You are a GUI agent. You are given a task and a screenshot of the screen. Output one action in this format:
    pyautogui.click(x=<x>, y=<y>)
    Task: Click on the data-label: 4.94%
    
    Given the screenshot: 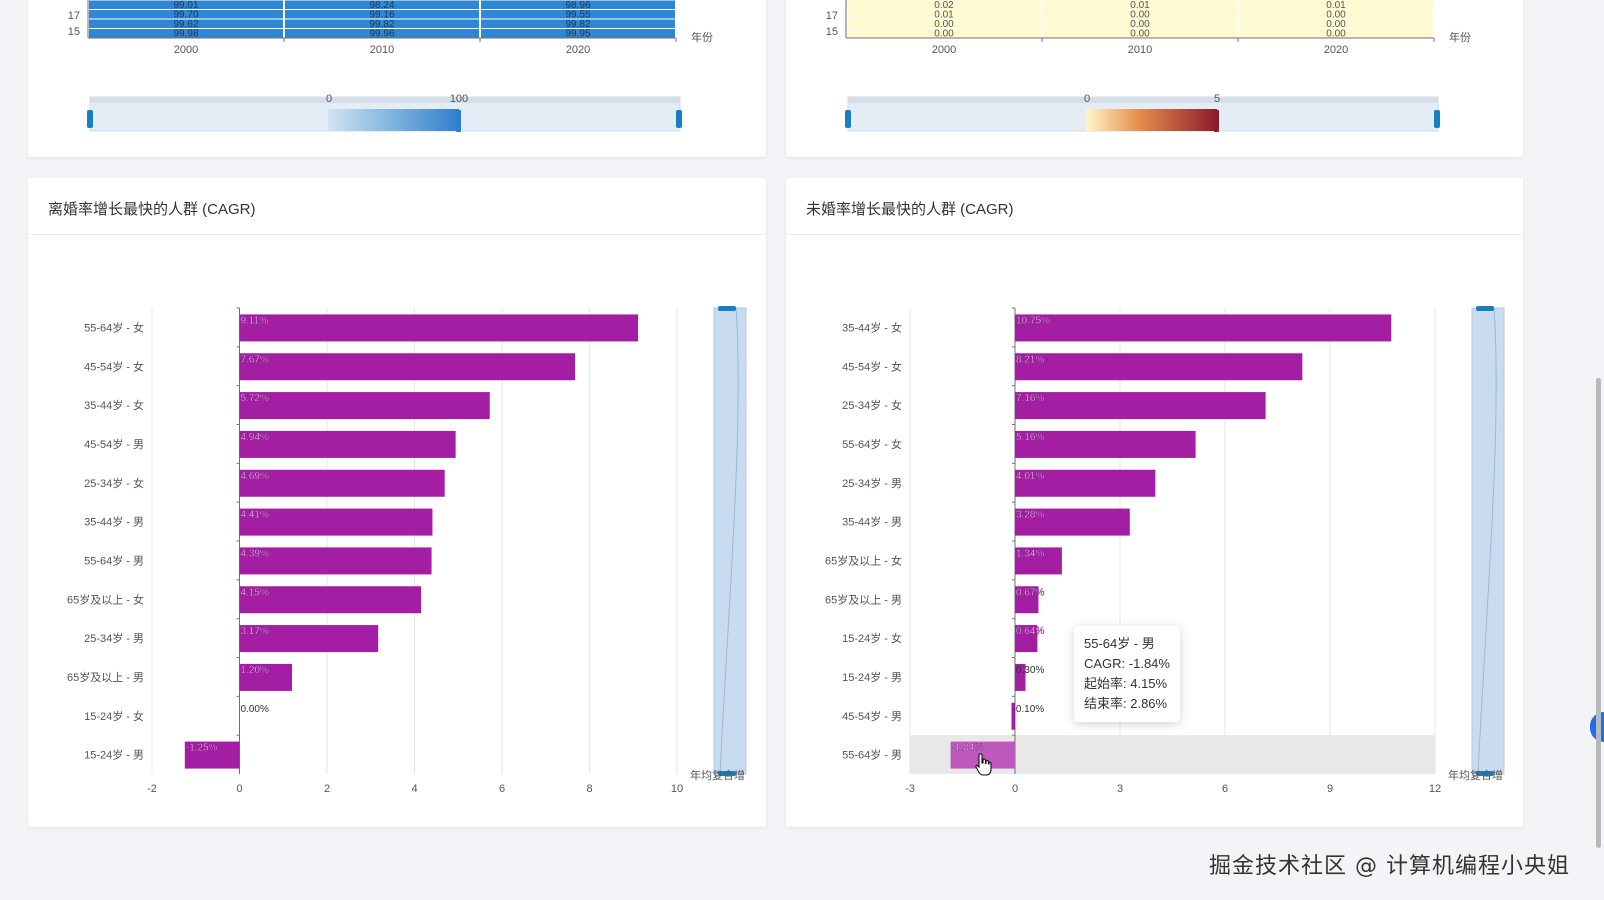 What is the action you would take?
    pyautogui.click(x=255, y=437)
    